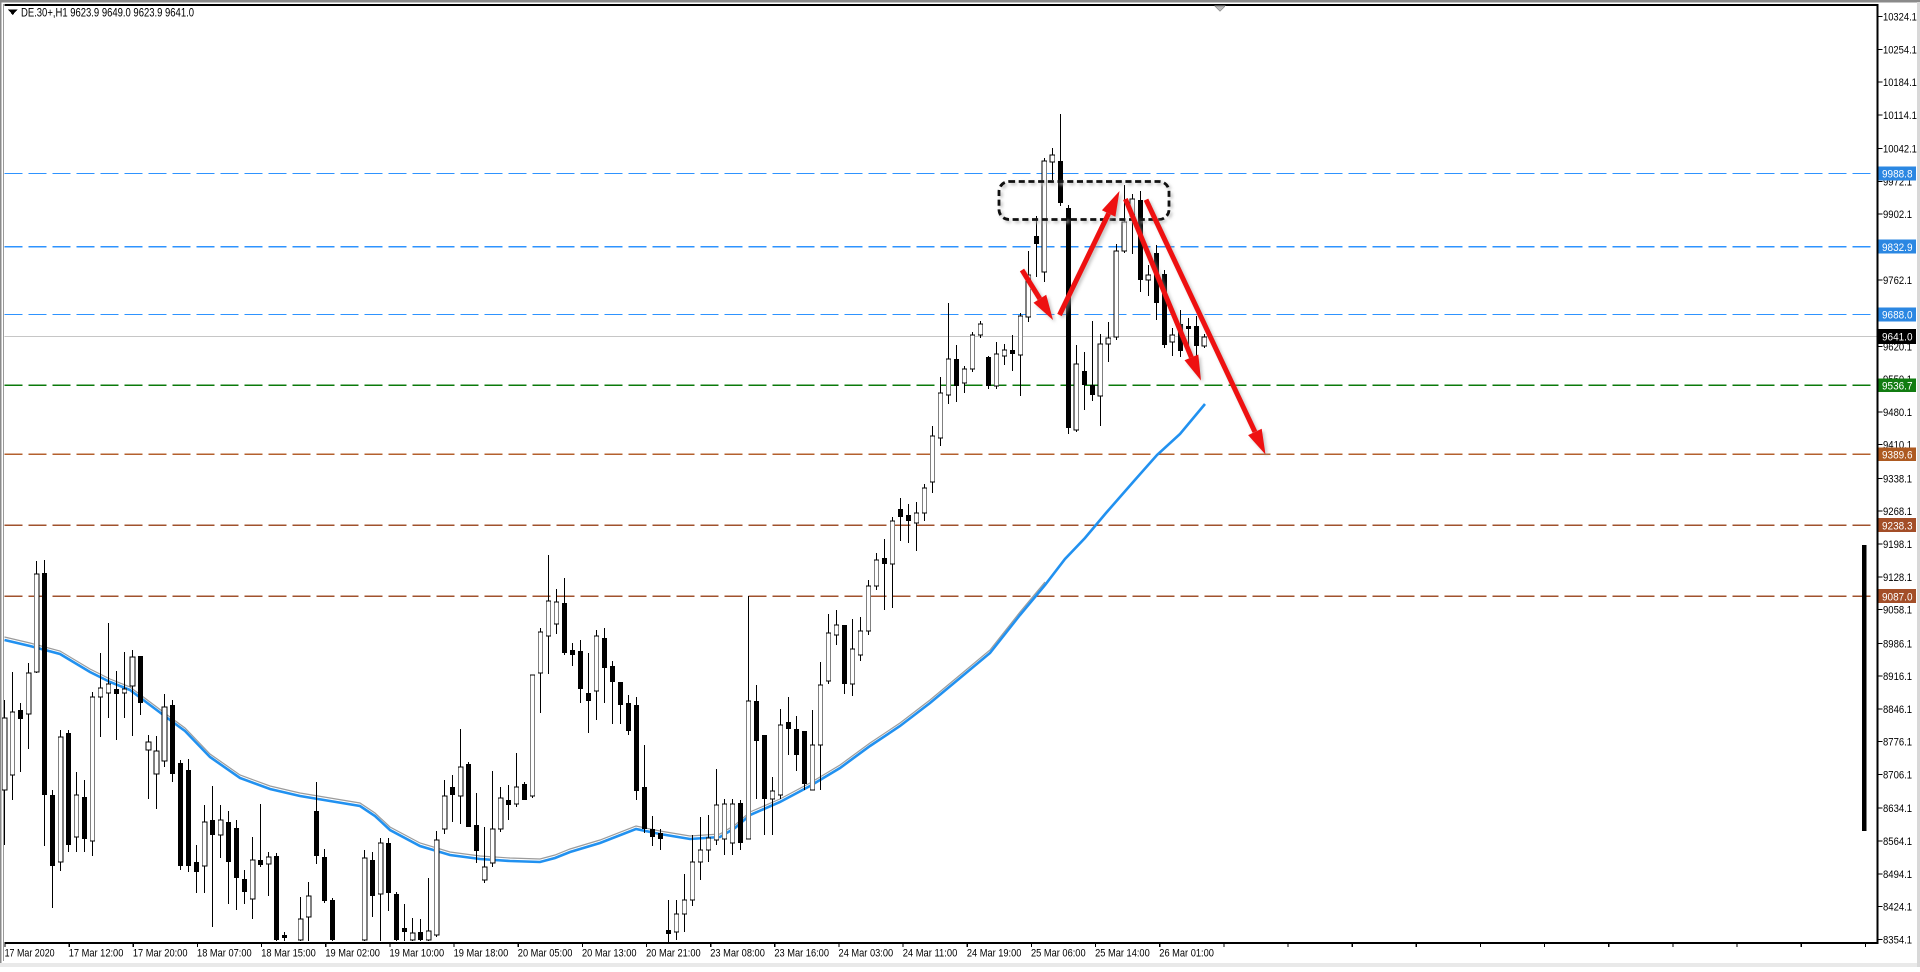 The width and height of the screenshot is (1920, 972). What do you see at coordinates (1900, 17) in the screenshot?
I see `svg-text: 10324.1` at bounding box center [1900, 17].